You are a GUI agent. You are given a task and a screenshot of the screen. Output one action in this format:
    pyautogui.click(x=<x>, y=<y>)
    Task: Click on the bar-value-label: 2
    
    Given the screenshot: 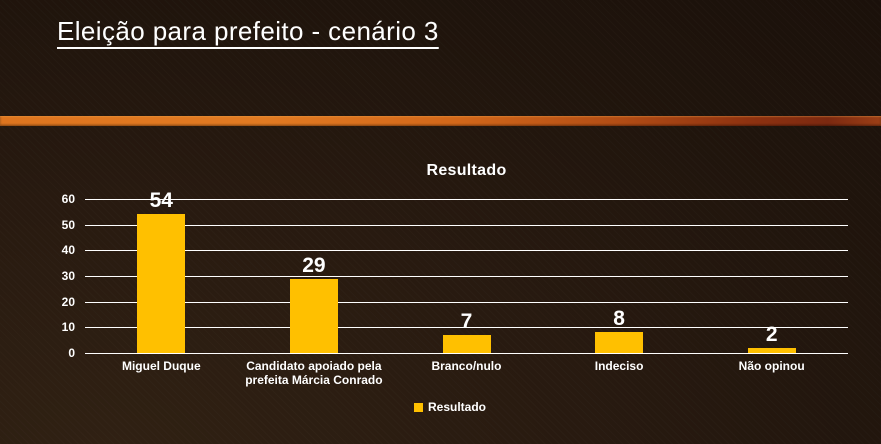 What is the action you would take?
    pyautogui.click(x=771, y=334)
    